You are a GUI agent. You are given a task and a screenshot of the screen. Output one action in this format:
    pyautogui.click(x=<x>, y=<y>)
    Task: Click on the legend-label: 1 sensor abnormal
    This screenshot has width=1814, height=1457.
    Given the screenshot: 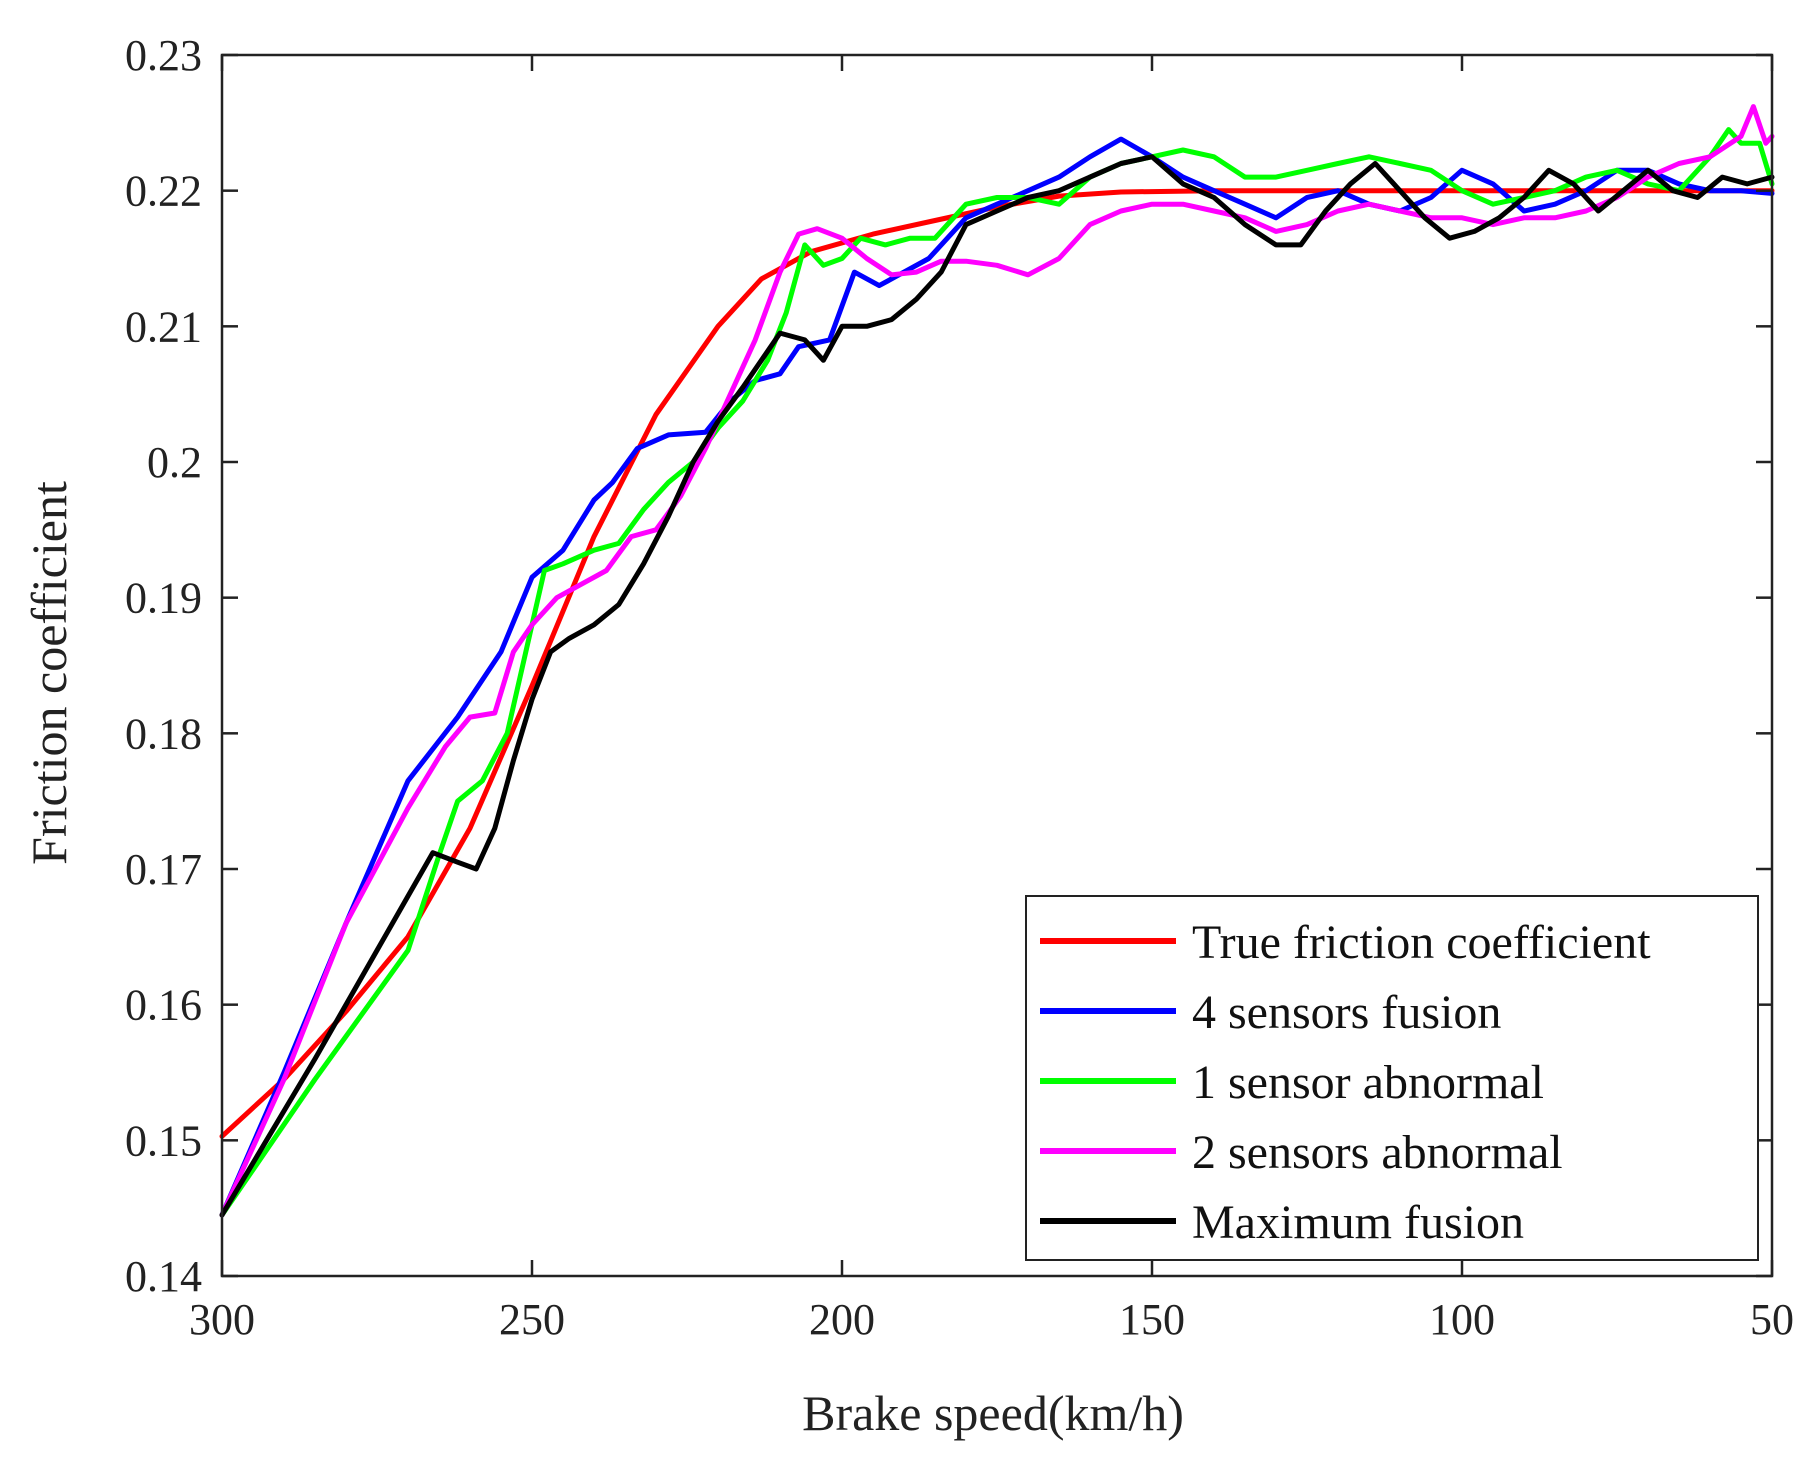 What is the action you would take?
    pyautogui.click(x=1368, y=1082)
    